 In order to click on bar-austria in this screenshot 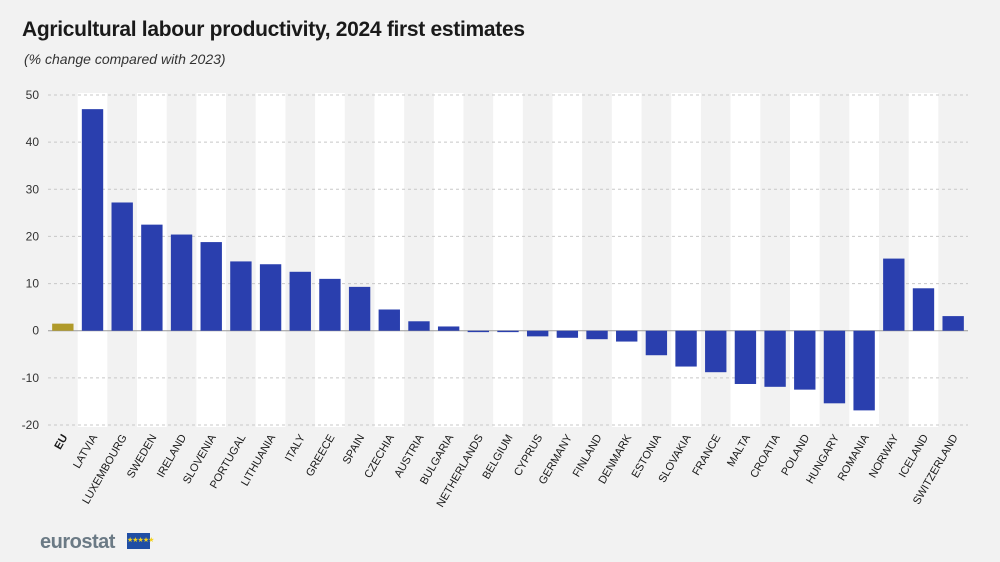, I will do `click(419, 326)`.